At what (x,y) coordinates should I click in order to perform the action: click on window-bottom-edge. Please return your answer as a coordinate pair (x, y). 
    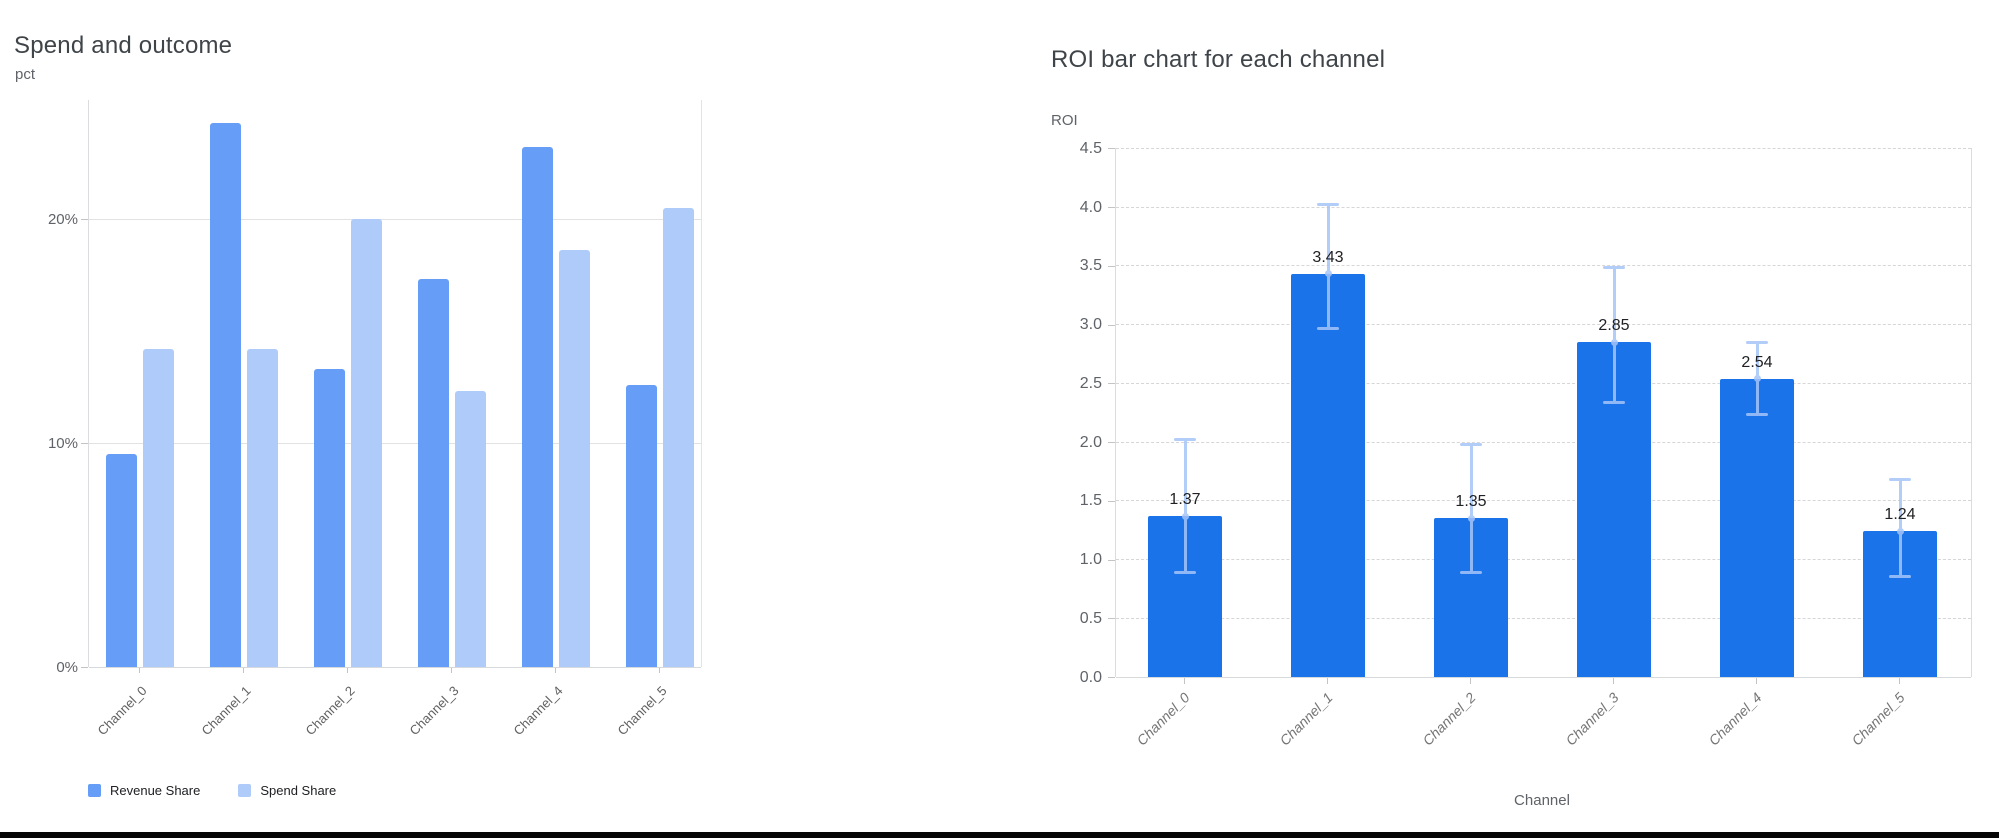
    Looking at the image, I should click on (999, 835).